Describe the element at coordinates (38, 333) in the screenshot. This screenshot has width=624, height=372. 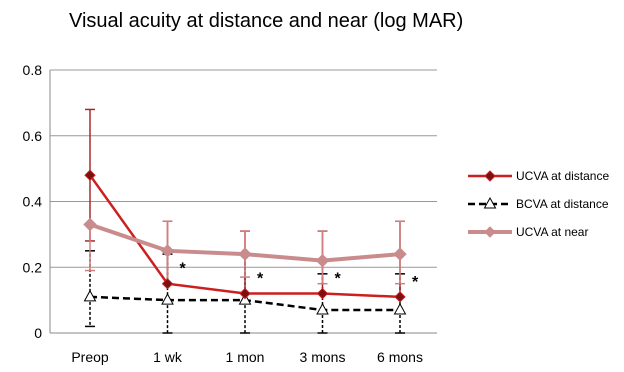
I see `y-tick-label: 0` at that location.